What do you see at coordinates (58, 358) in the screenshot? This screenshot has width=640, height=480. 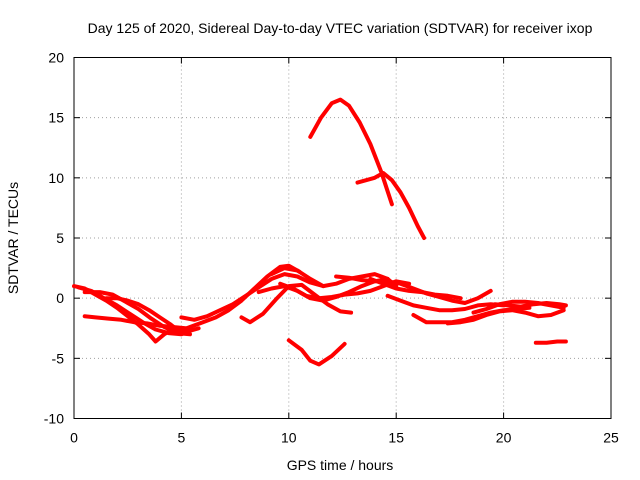 I see `y-tick-label: -5` at bounding box center [58, 358].